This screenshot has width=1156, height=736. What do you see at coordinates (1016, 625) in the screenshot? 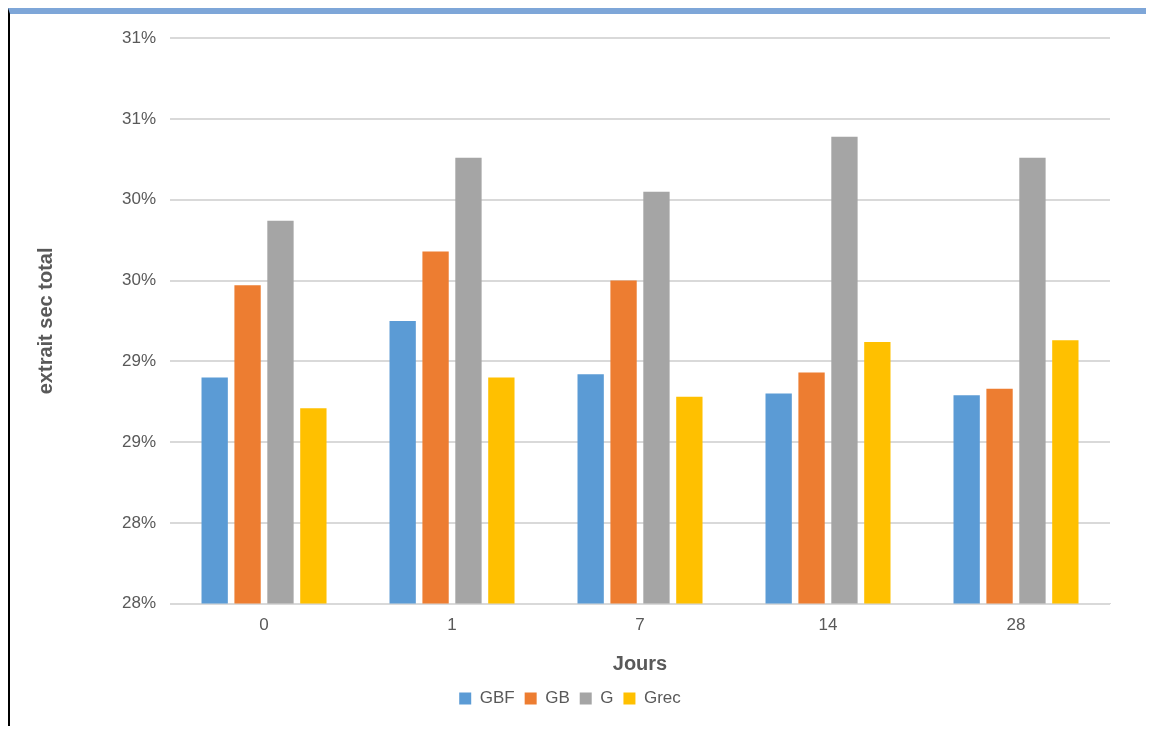
I see `x-tick-label: 28` at bounding box center [1016, 625].